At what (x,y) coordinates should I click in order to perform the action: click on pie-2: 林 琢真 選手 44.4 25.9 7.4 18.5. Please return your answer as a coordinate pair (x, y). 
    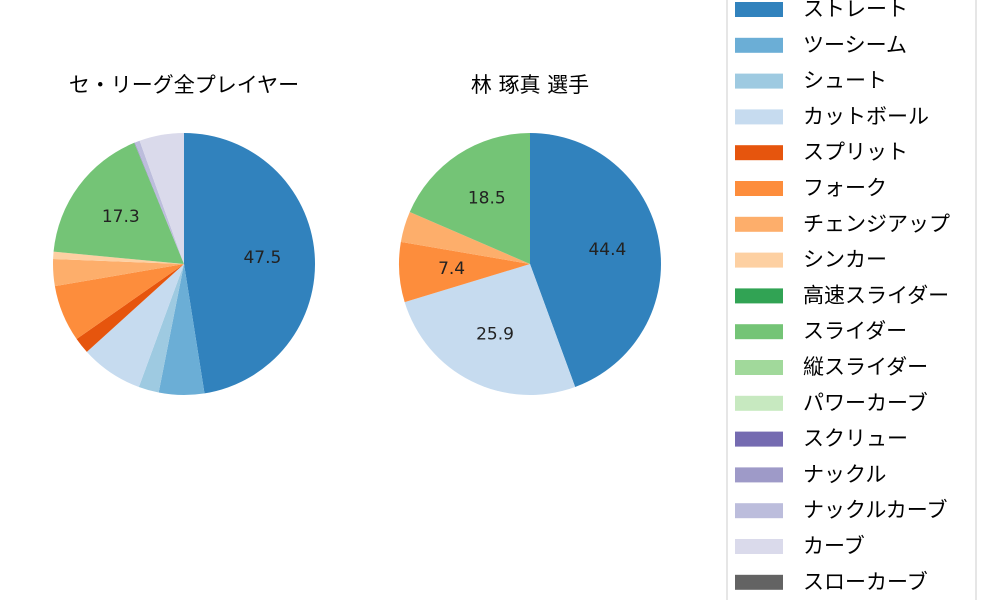
    Looking at the image, I should click on (529, 234).